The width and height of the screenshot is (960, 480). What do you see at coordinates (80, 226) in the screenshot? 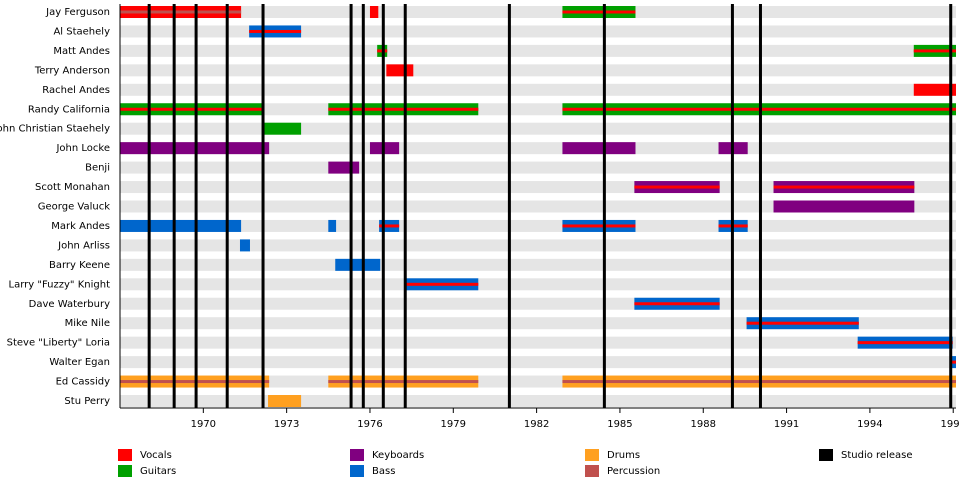
I see `member-name: Mark Andes` at bounding box center [80, 226].